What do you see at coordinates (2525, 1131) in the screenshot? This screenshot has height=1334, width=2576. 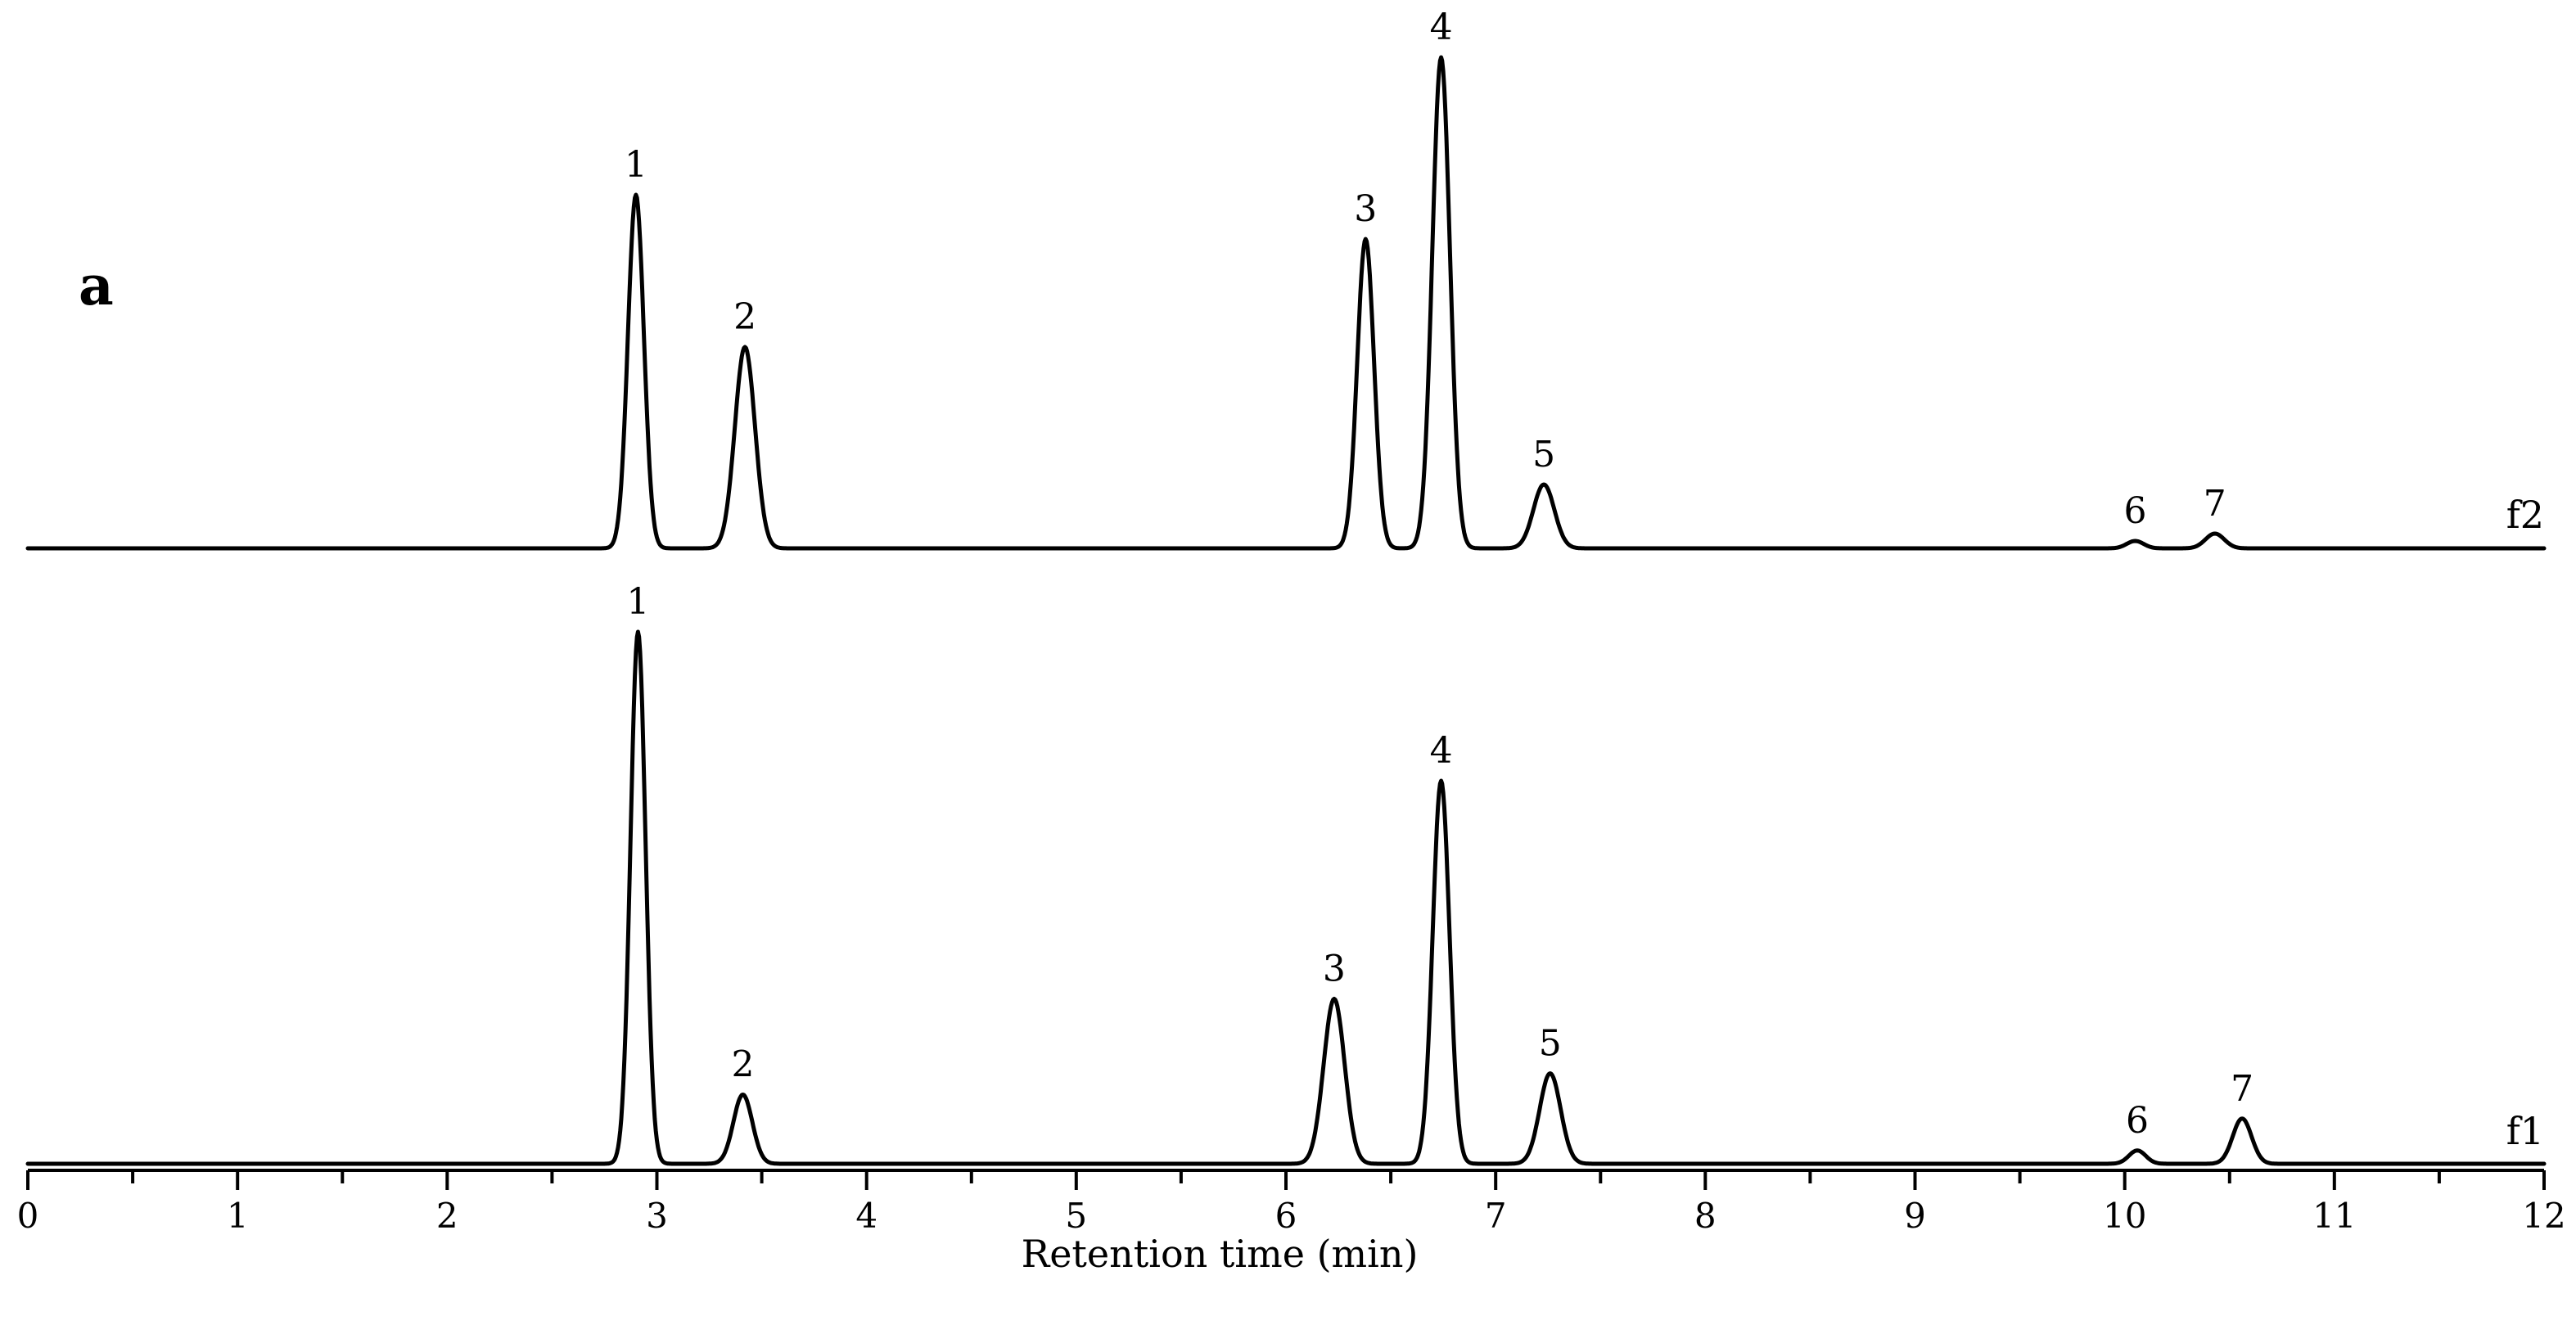 I see `trace-label-f1: f1` at bounding box center [2525, 1131].